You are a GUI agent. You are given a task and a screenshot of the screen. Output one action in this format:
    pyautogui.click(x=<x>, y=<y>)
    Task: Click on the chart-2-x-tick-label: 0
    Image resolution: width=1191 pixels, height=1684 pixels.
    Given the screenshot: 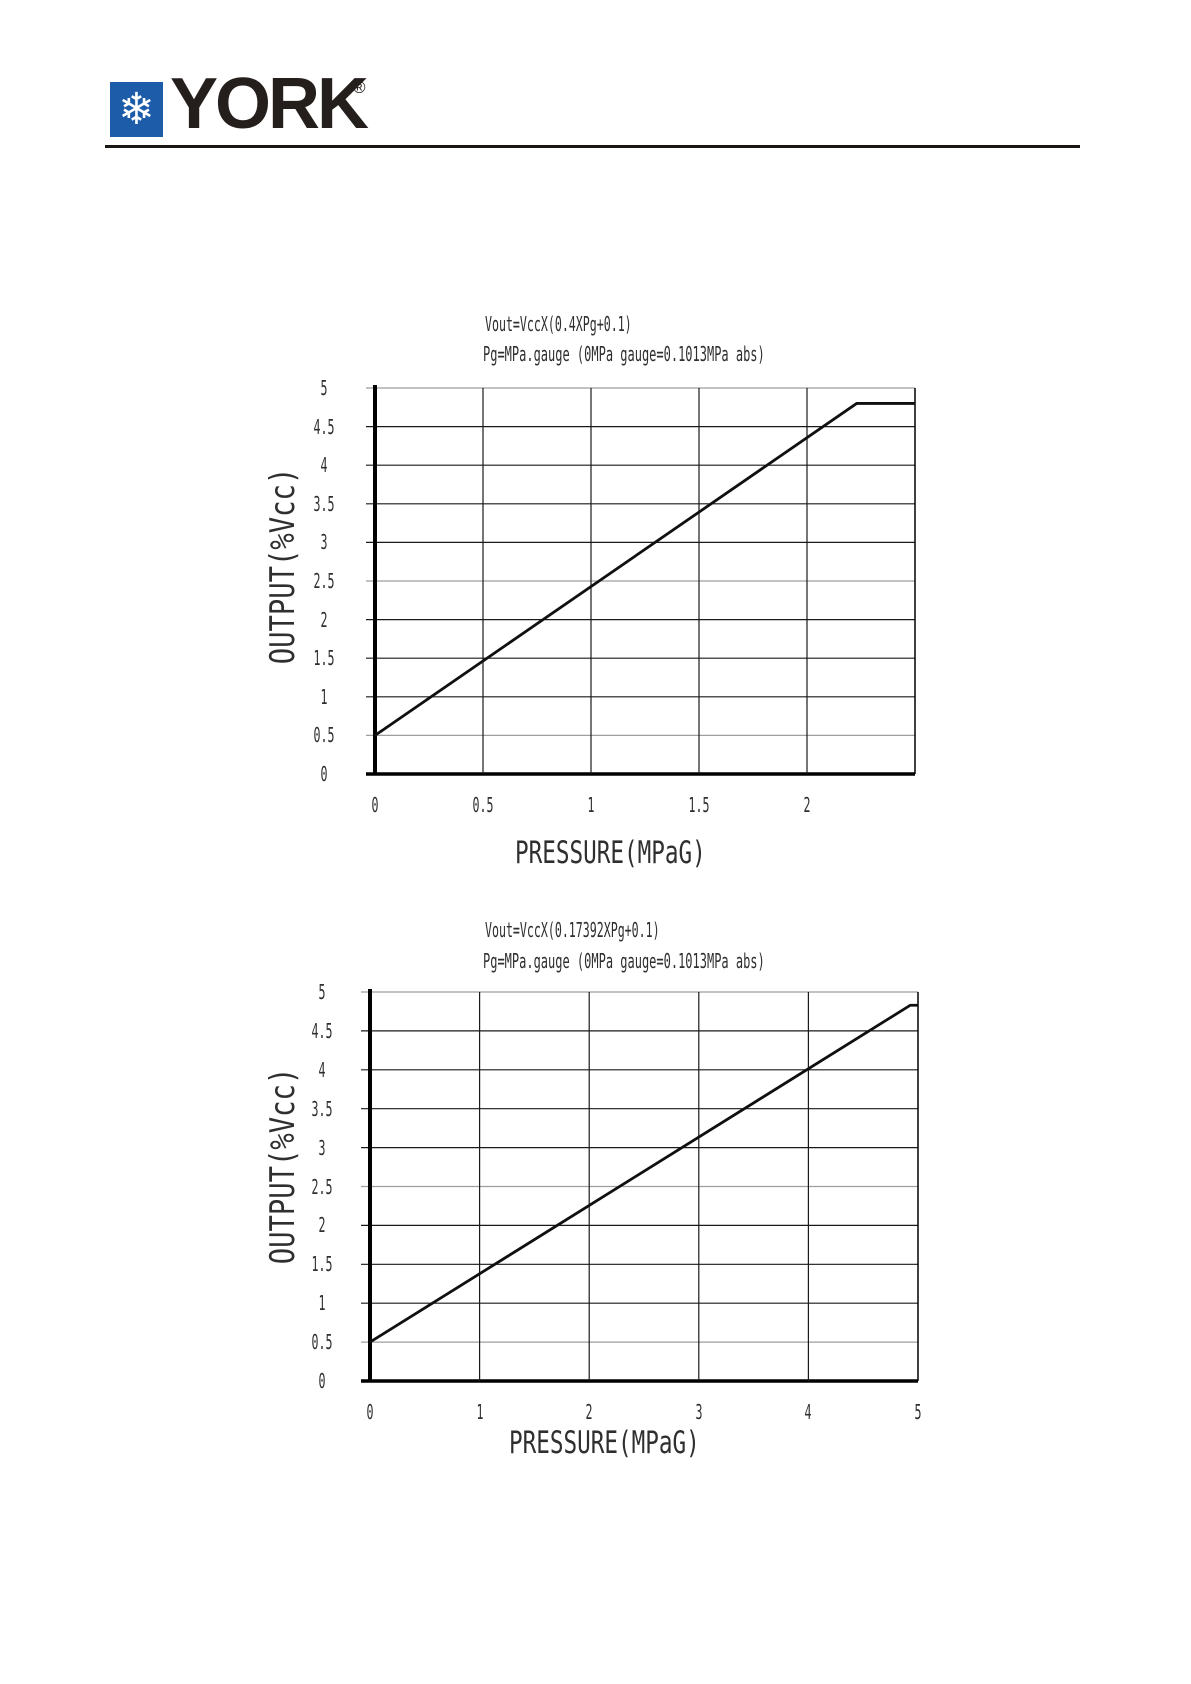 What is the action you would take?
    pyautogui.click(x=370, y=1412)
    